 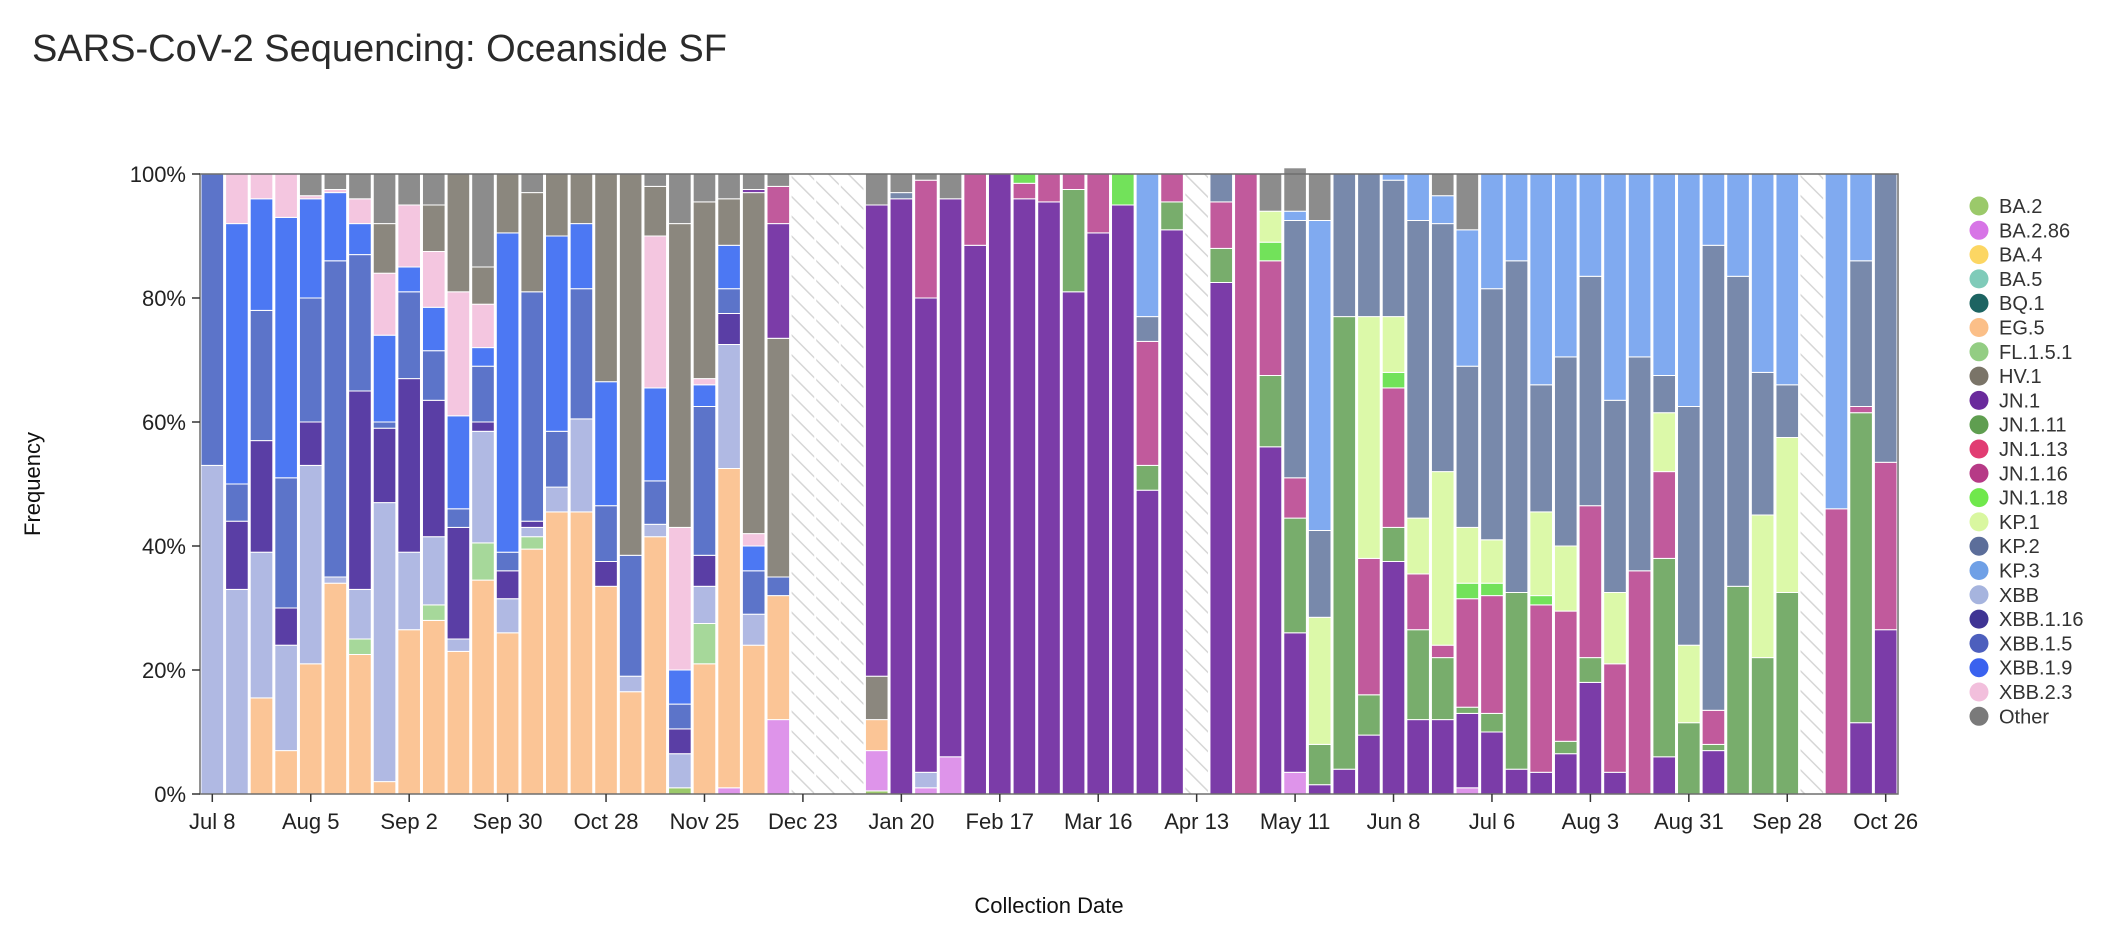 What do you see at coordinates (2020, 280) in the screenshot?
I see `legend-label: BA.5` at bounding box center [2020, 280].